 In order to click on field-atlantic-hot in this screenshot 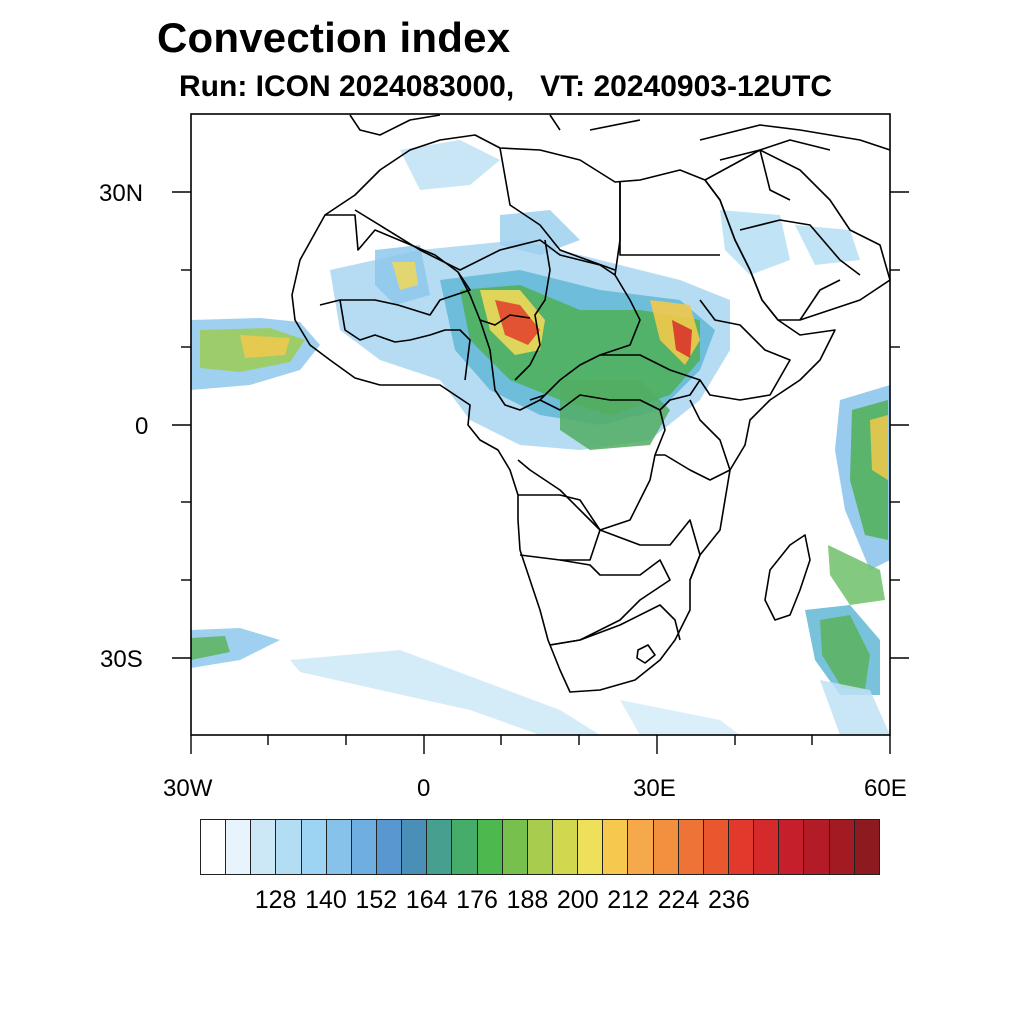, I will do `click(265, 346)`.